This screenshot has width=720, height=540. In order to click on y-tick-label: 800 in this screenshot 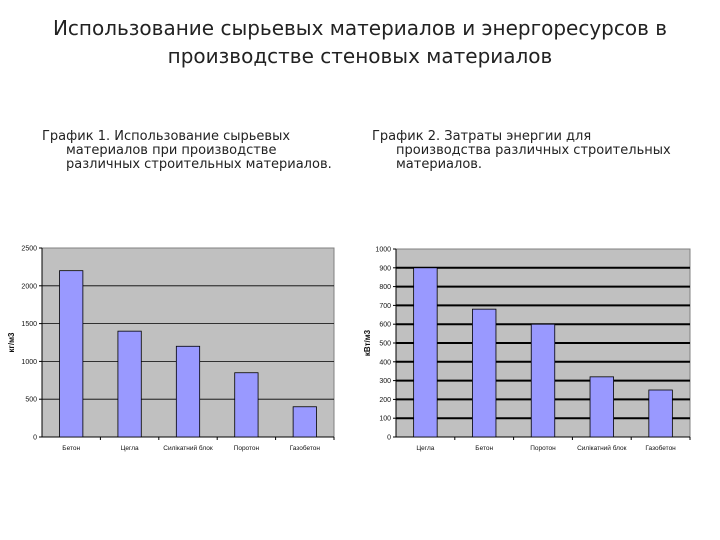, I will do `click(385, 287)`.